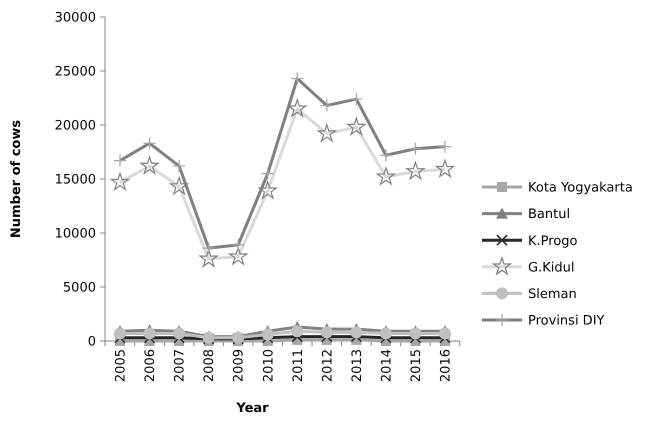 Image resolution: width=665 pixels, height=446 pixels. Describe the element at coordinates (446, 365) in the screenshot. I see `x-tick-label: 2016` at that location.